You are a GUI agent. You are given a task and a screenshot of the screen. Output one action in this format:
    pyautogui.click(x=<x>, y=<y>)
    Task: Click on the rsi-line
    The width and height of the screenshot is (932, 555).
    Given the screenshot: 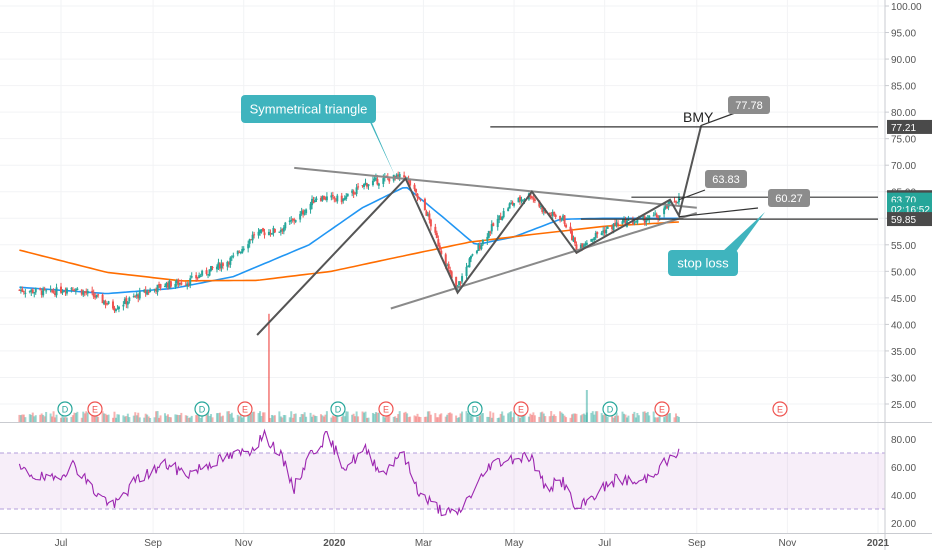 What is the action you would take?
    pyautogui.click(x=349, y=472)
    